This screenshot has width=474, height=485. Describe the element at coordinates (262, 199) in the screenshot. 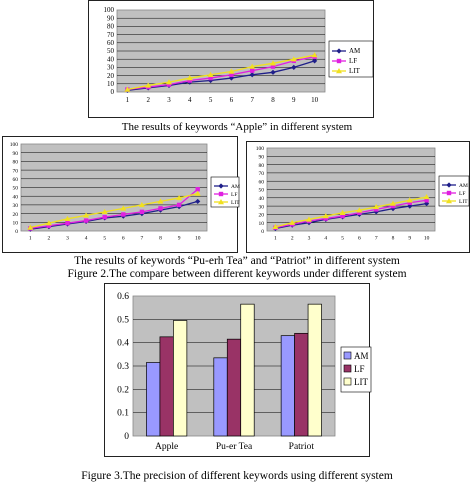

I see `y-tick-label: 40` at that location.